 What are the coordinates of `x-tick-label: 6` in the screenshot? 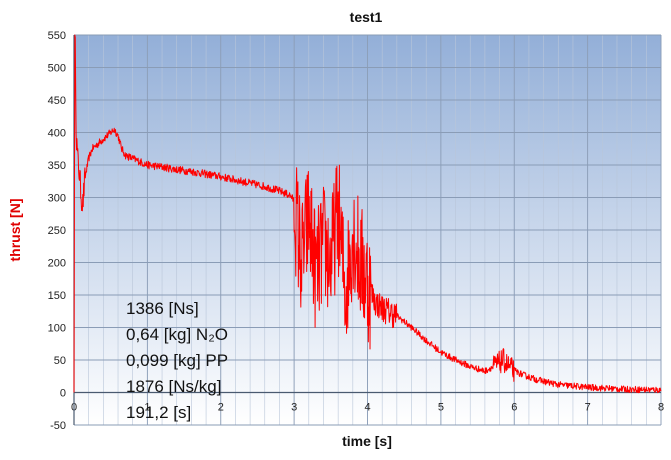 It's located at (514, 408).